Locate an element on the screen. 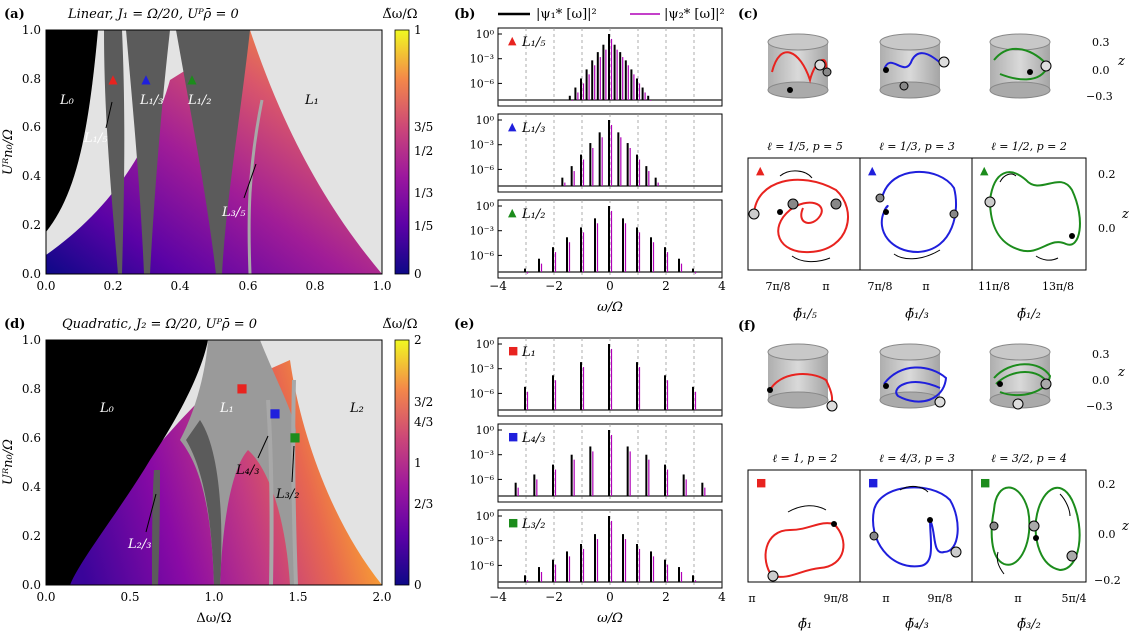  cylinder-c2 is located at coordinates (914, 66).